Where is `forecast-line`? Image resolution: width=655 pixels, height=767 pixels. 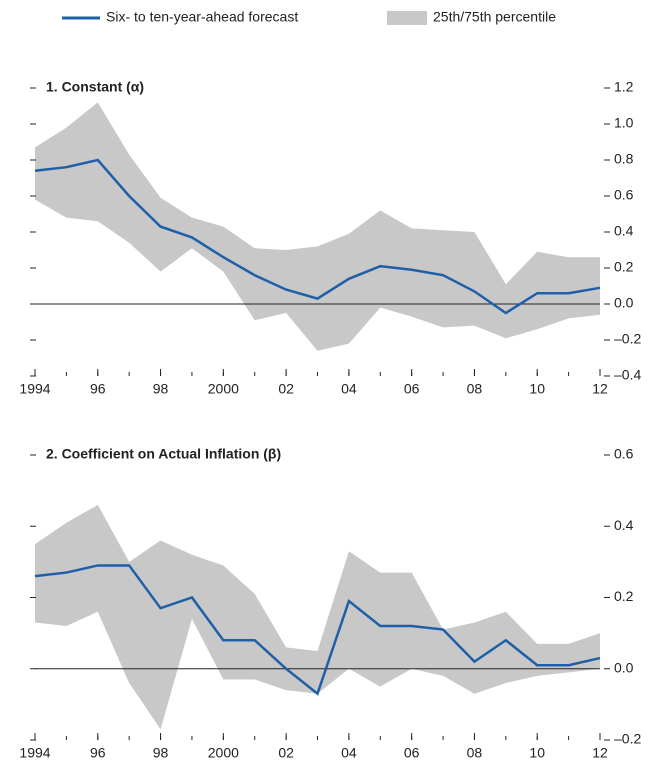
forecast-line is located at coordinates (317, 630).